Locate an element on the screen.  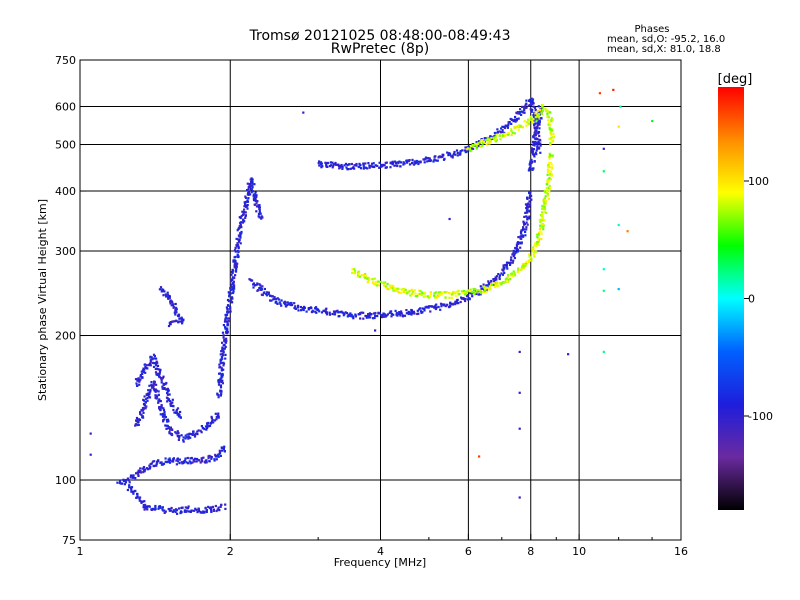
x-tick-label: 1 is located at coordinates (80, 551).